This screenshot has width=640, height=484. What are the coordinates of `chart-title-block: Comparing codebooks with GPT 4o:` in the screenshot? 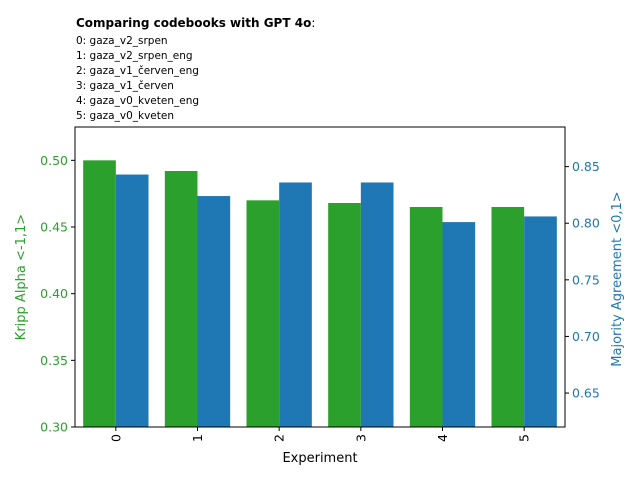 It's located at (195, 23).